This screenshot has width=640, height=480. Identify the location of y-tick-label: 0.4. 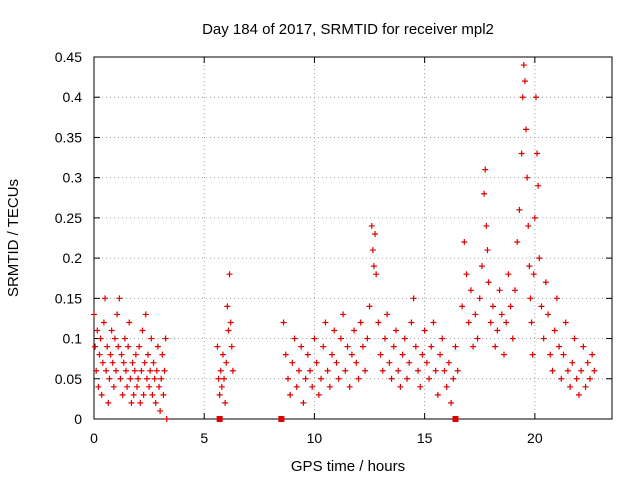
(73, 97).